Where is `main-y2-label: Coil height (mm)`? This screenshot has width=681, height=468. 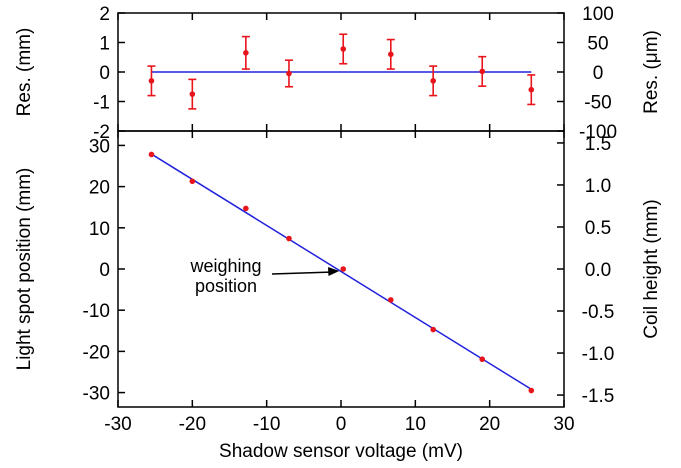 main-y2-label: Coil height (mm) is located at coordinates (651, 268).